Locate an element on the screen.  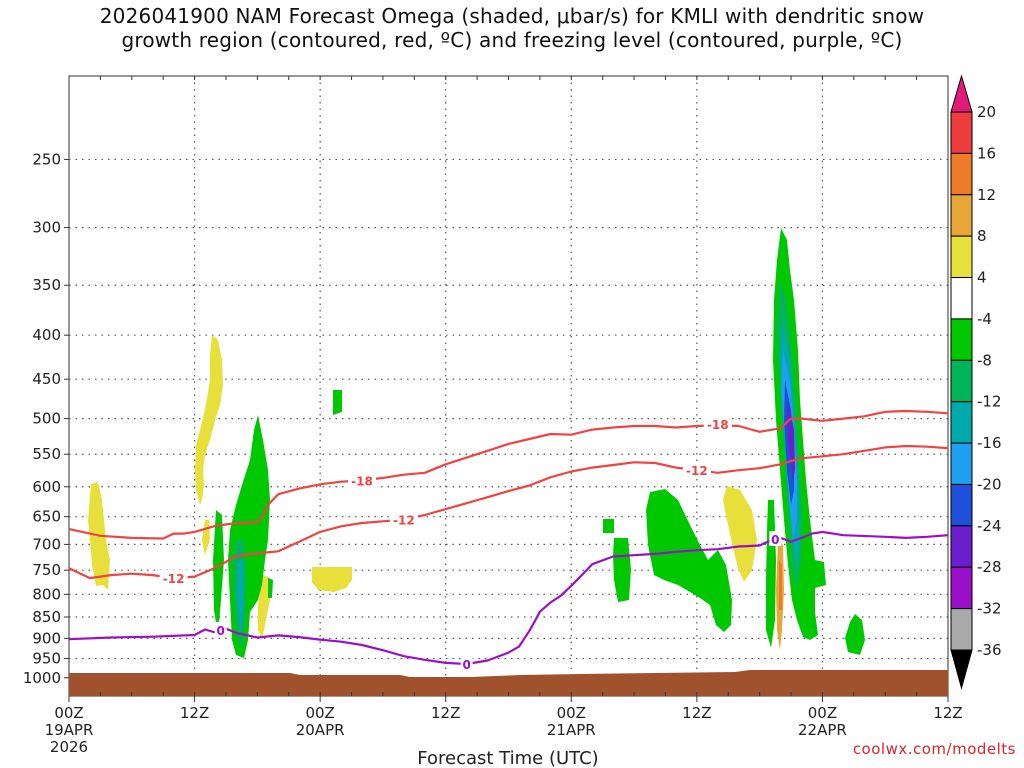
x-axis-title: Forecast Time (UTC) is located at coordinates (507, 758).